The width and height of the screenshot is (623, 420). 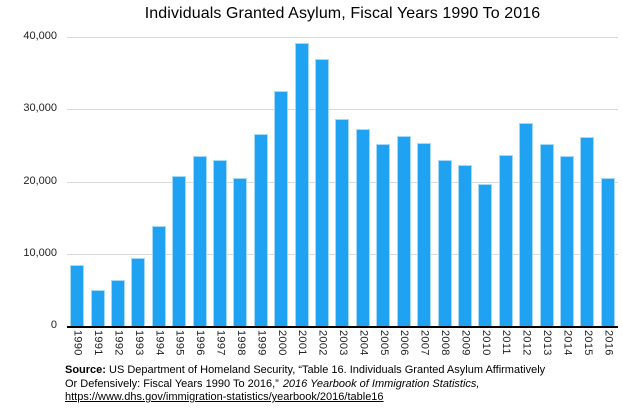 I want to click on bar-1993, so click(x=138, y=291).